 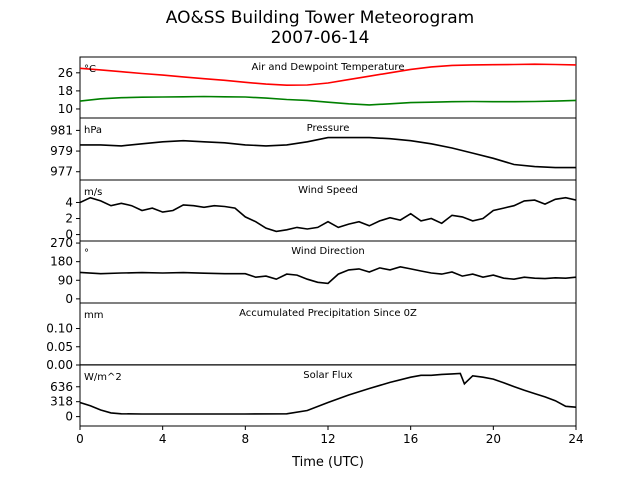 What do you see at coordinates (61, 172) in the screenshot?
I see `y-tick-label: 977` at bounding box center [61, 172].